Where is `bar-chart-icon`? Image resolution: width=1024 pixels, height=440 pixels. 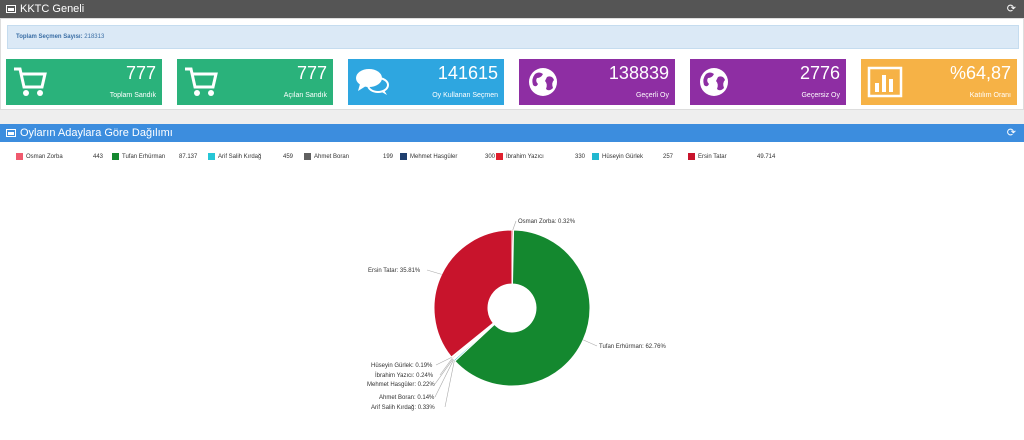
bar-chart-icon is located at coordinates (885, 82).